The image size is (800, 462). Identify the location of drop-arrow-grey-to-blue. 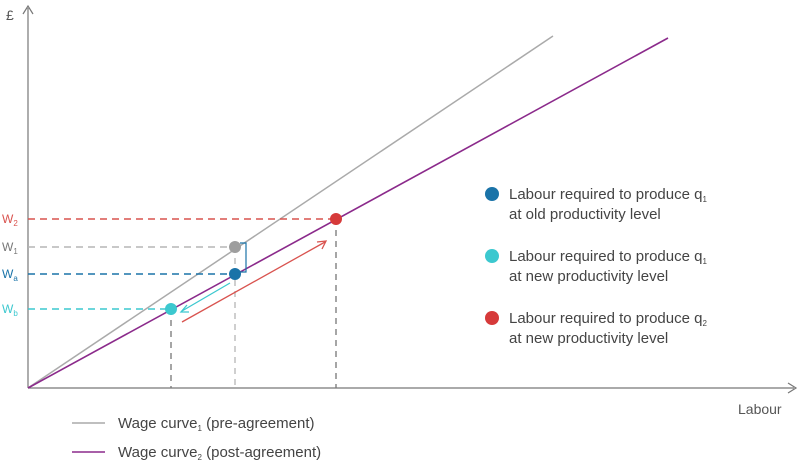
(243, 257).